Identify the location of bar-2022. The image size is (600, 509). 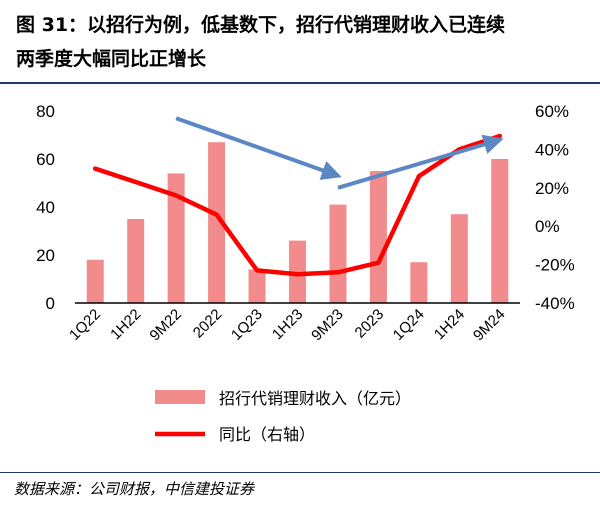
(217, 222).